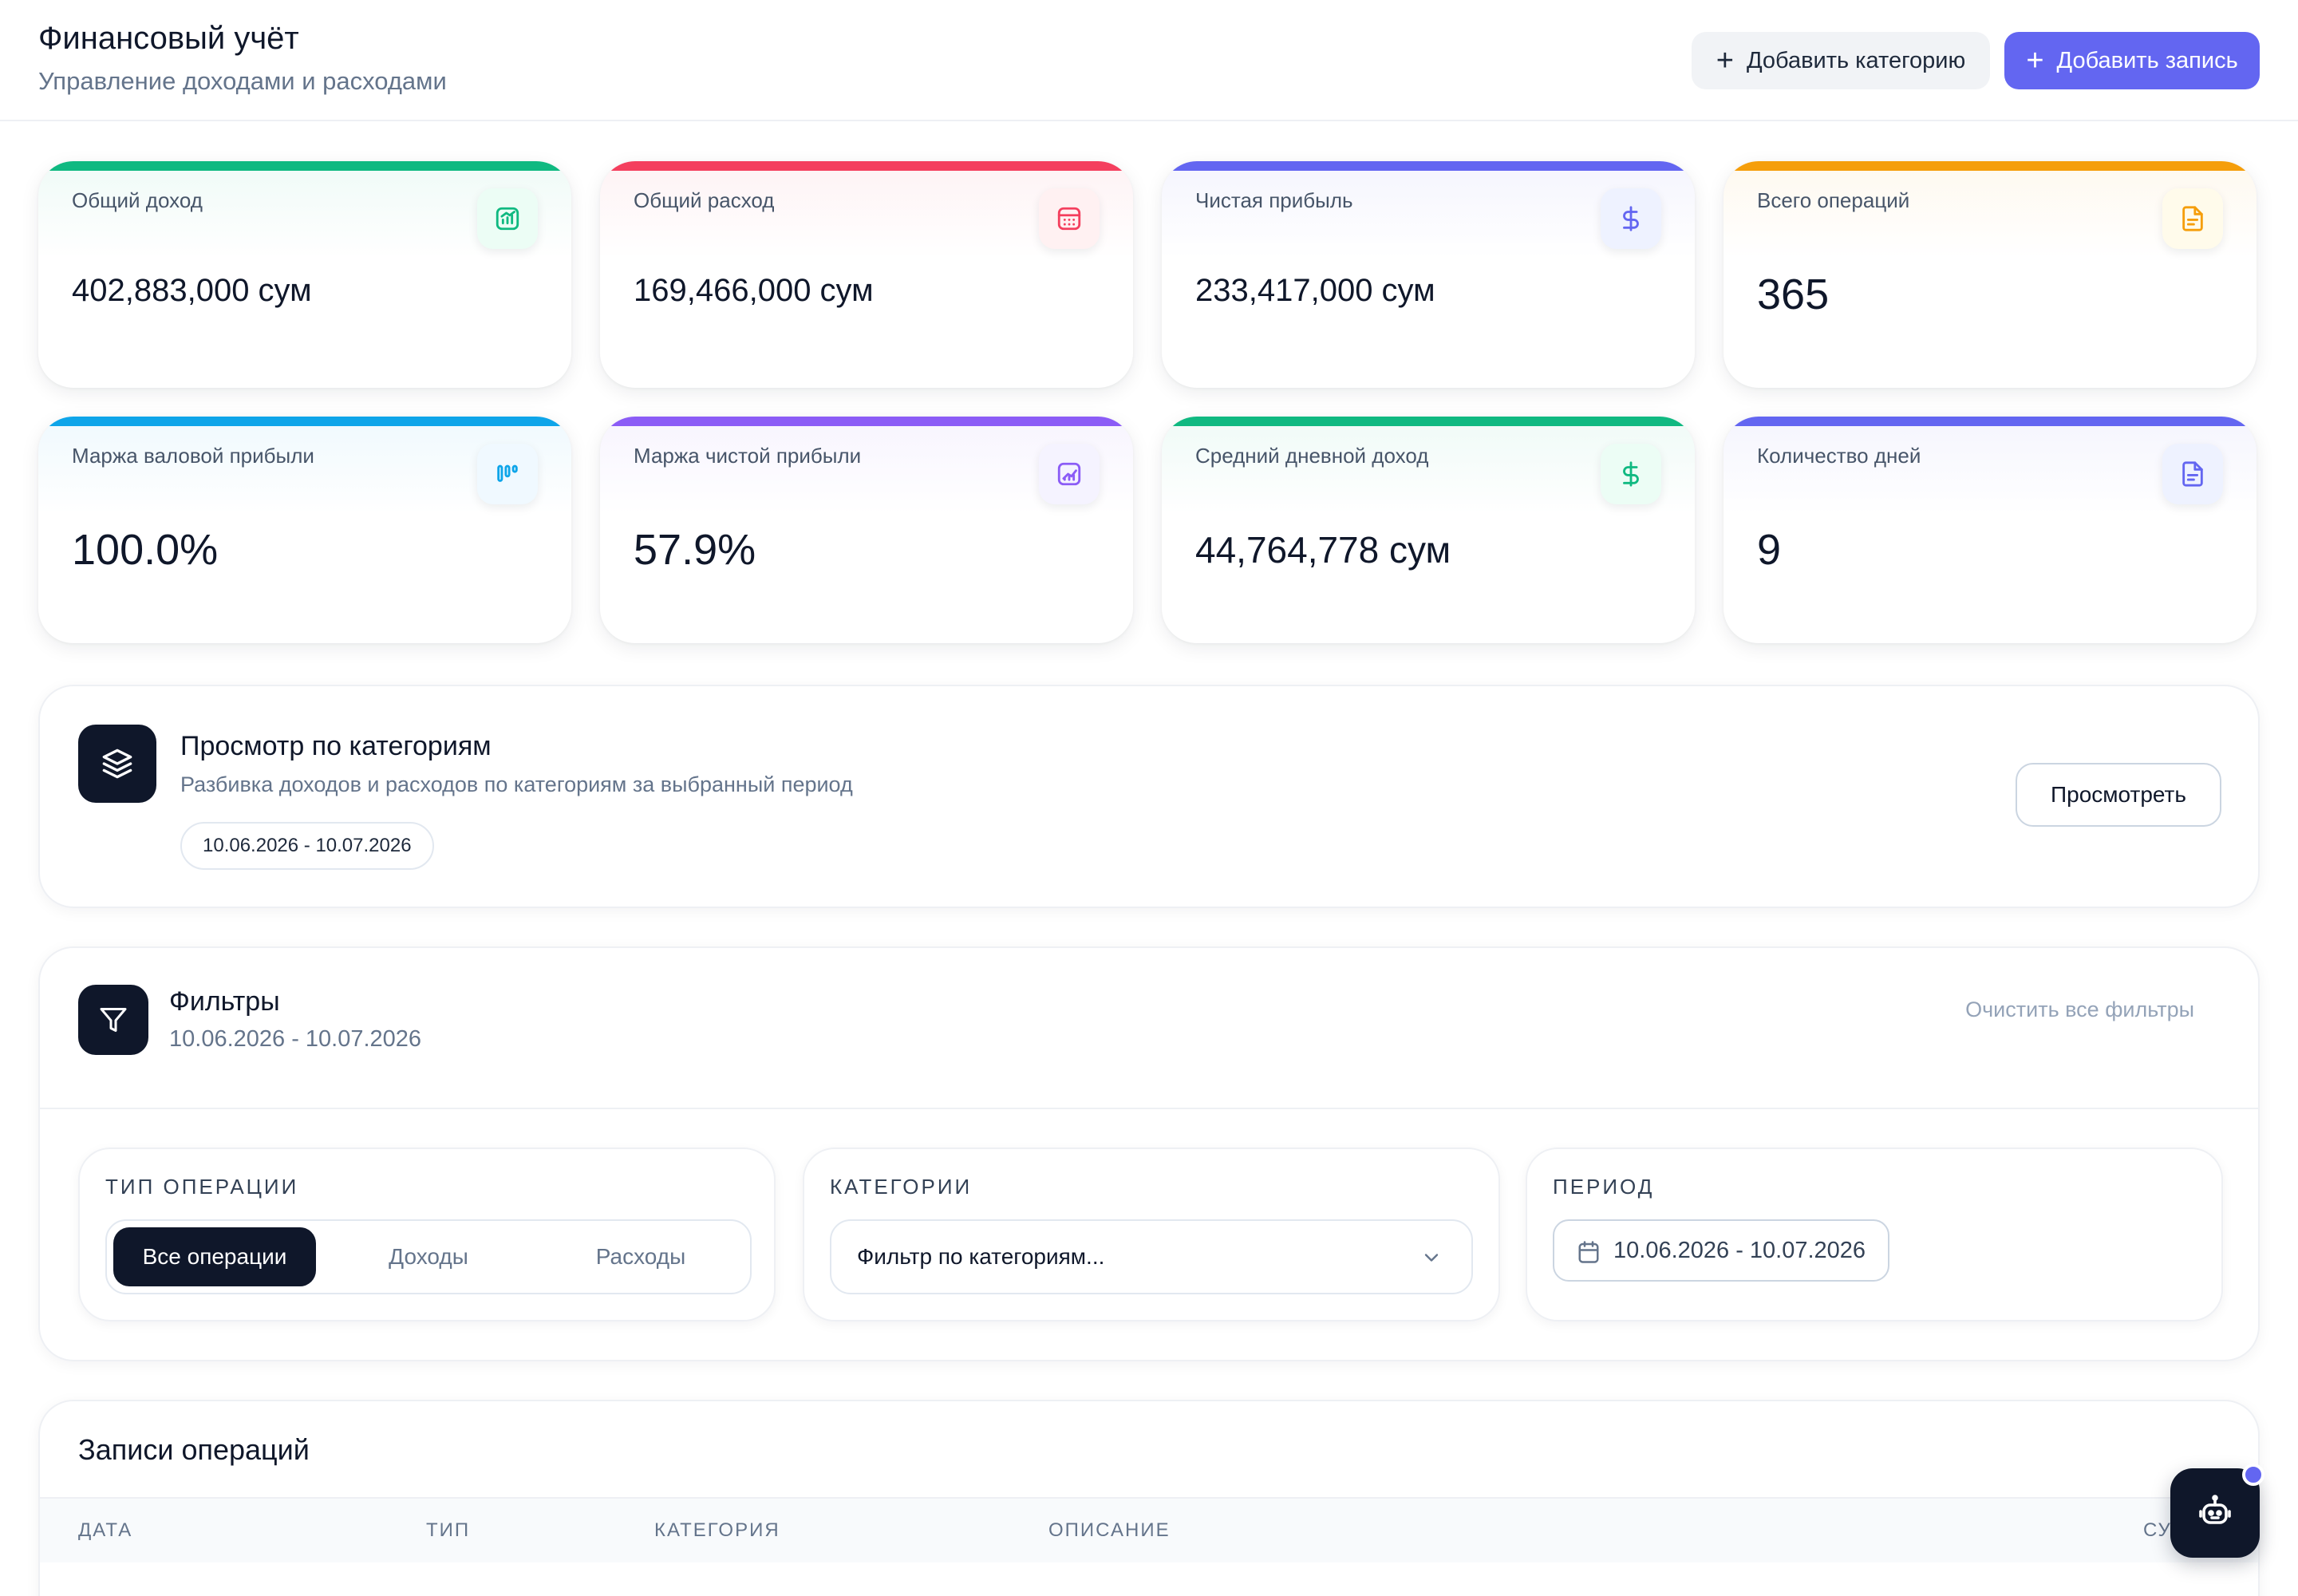  Describe the element at coordinates (1834, 200) in the screenshot. I see `stat-label: Всего операций` at that location.